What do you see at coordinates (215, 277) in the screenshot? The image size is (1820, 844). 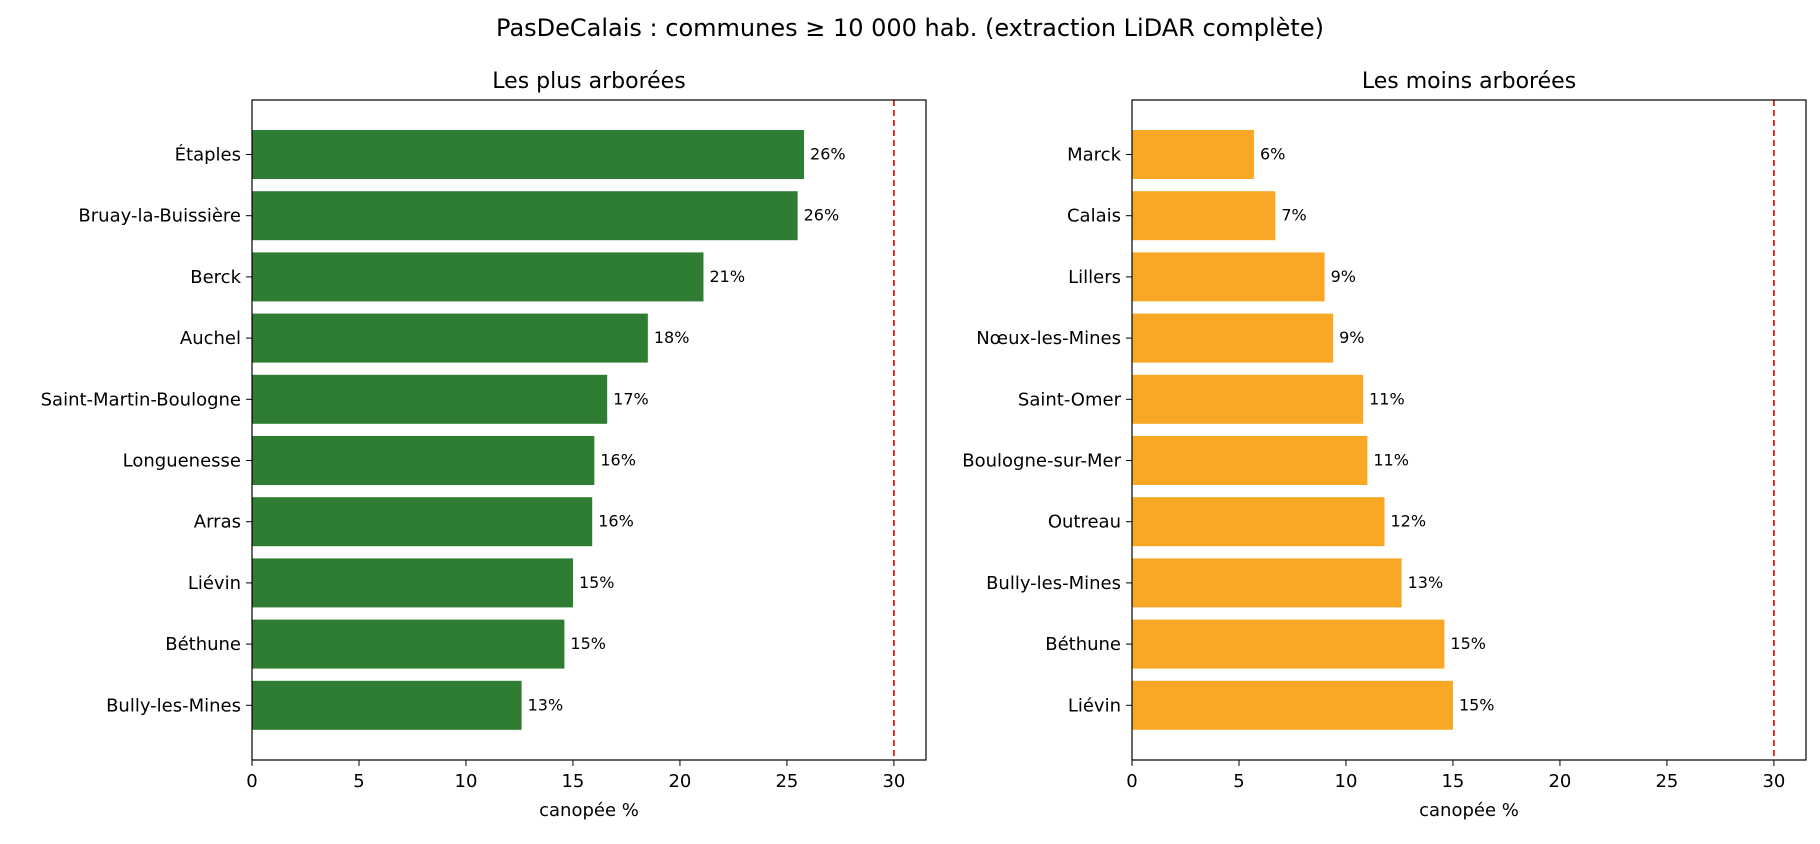 I see `category-label: Berck` at bounding box center [215, 277].